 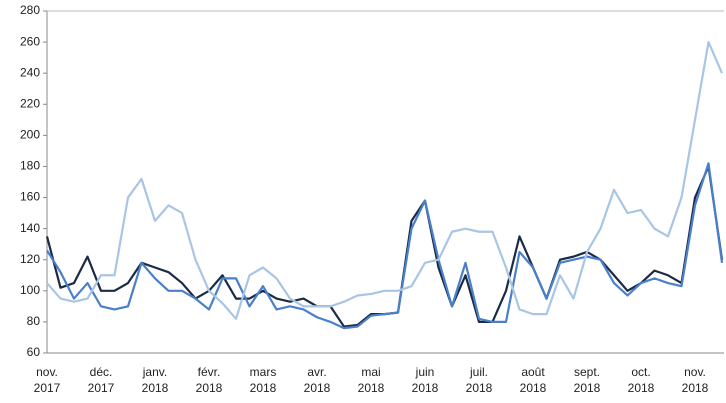 I want to click on x-tick-label: juin 2018, so click(x=425, y=380).